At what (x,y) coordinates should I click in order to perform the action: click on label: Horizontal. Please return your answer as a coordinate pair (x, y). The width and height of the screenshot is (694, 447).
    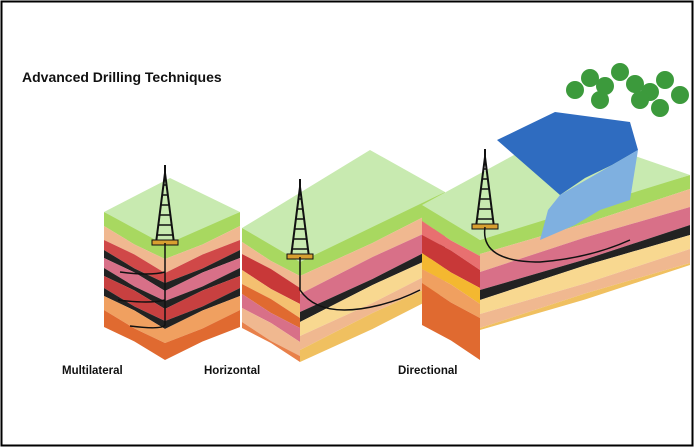
    Looking at the image, I should click on (232, 371).